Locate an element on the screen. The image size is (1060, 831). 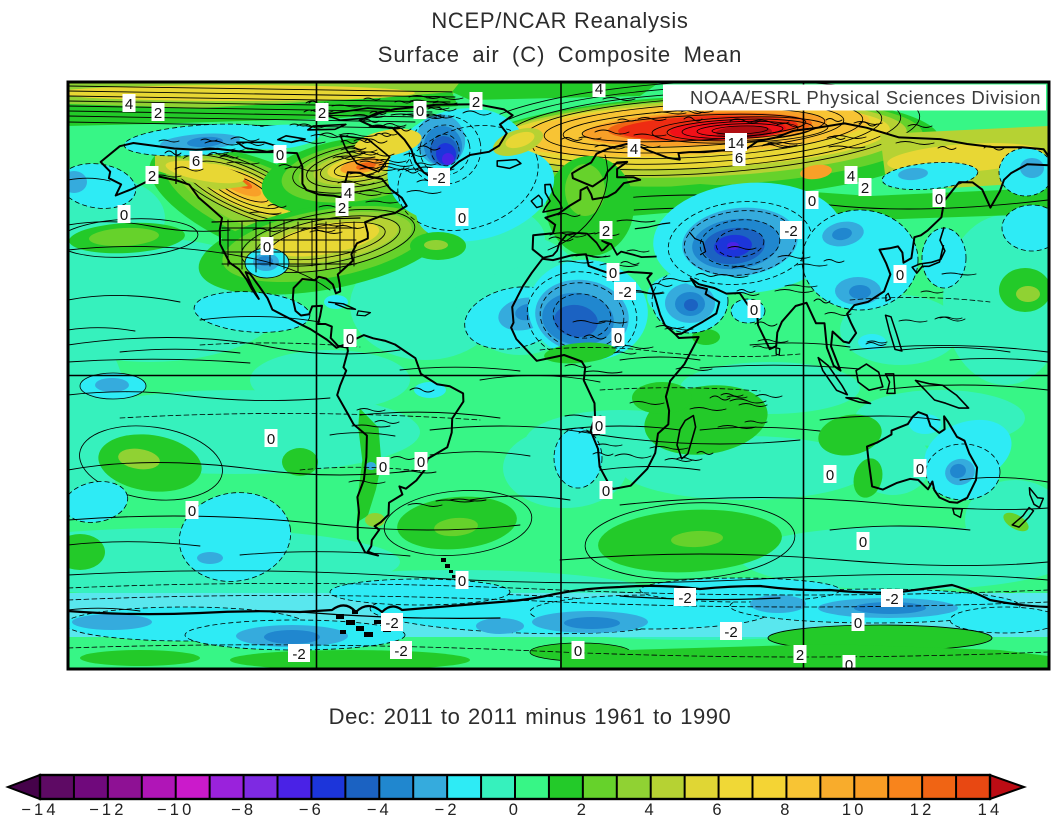
svg-text: −14 is located at coordinates (40, 810).